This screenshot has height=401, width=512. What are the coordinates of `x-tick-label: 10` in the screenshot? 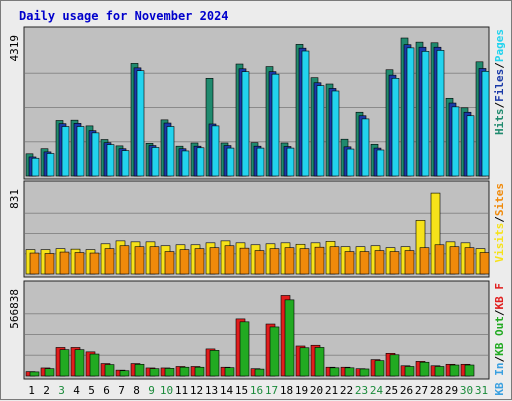 It's located at (166, 390).